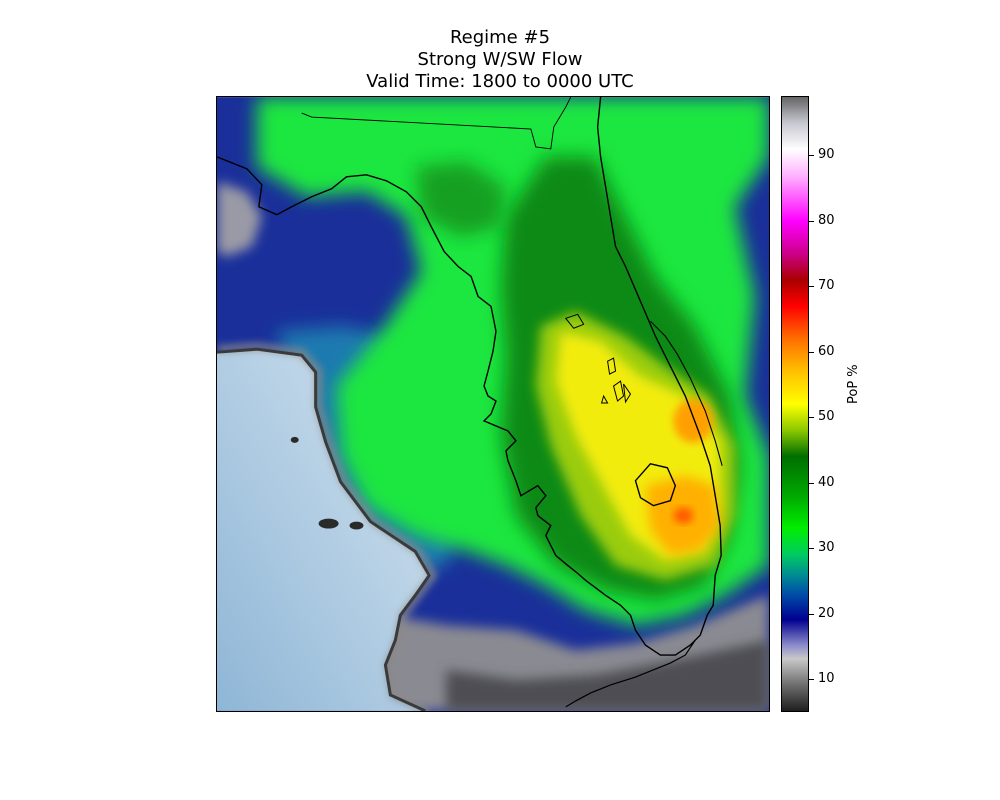 The image size is (1000, 800). Describe the element at coordinates (826, 482) in the screenshot. I see `colorbar-tick-label: 40` at that location.